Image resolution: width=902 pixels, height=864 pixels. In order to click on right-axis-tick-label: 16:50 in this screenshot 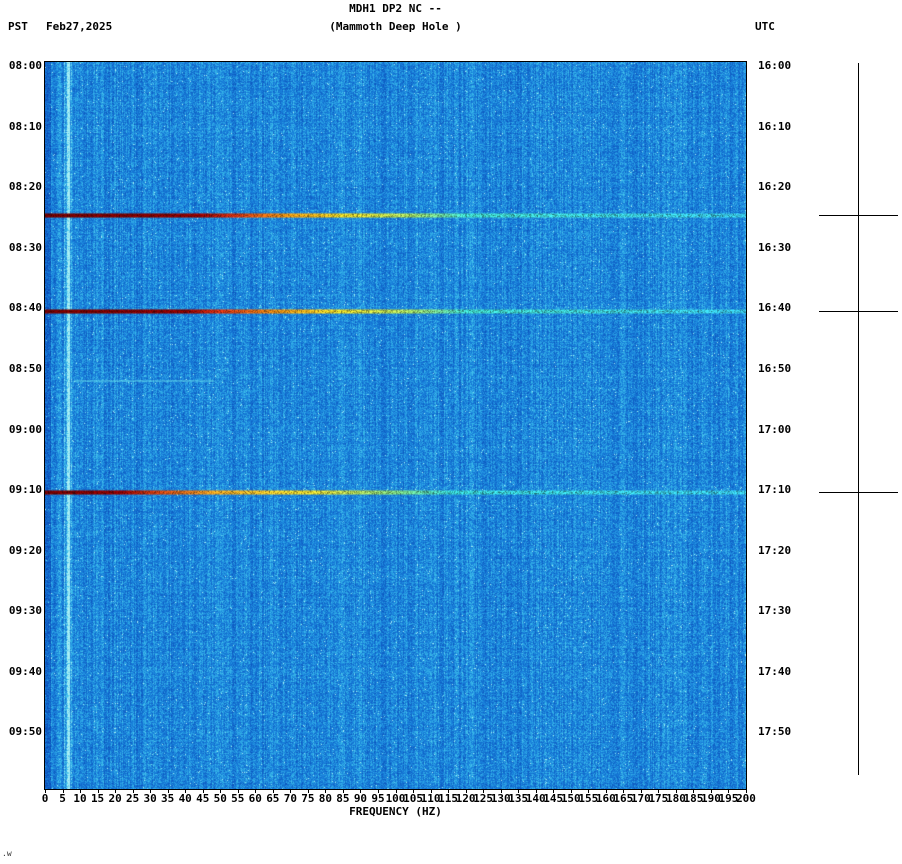, I will do `click(775, 368)`.